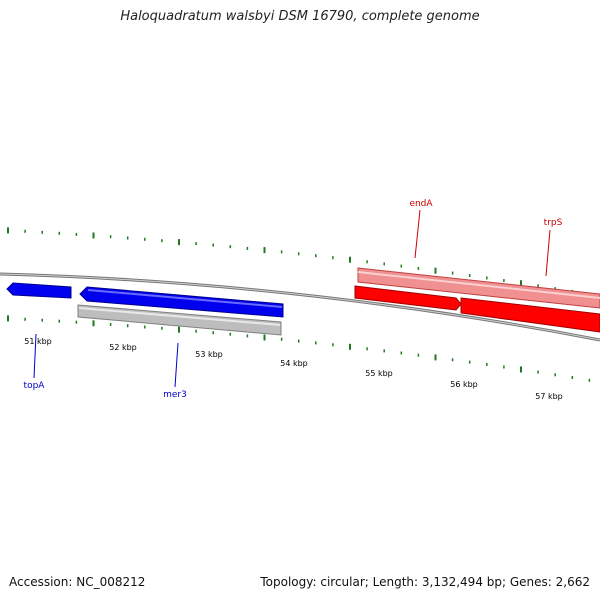 The image size is (600, 600). I want to click on tick-label-55: 55 kbp, so click(379, 373).